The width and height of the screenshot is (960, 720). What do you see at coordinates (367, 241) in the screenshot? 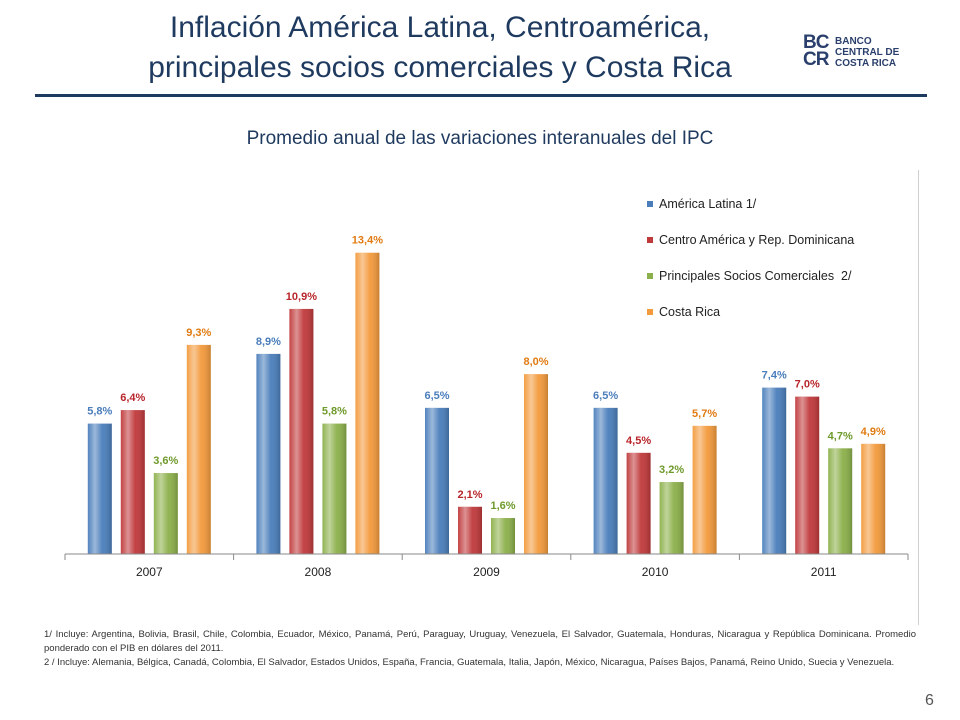
I see `value-label-2008-series-4: 13,4%` at bounding box center [367, 241].